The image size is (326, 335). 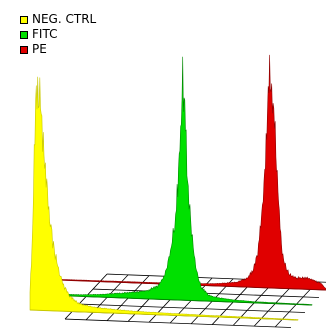 I want to click on legend-item-fitc: FITC, so click(x=58, y=34).